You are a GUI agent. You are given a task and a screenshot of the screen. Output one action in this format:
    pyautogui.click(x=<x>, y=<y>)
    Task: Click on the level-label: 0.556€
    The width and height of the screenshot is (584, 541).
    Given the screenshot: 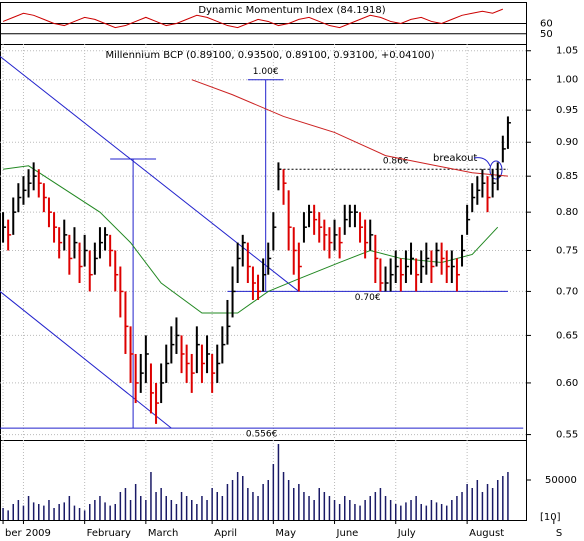 What is the action you would take?
    pyautogui.click(x=262, y=435)
    